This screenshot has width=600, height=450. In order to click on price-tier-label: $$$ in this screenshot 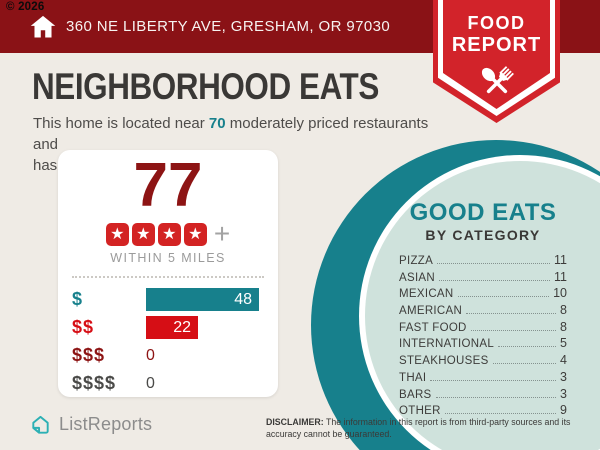, I will do `click(89, 355)`.